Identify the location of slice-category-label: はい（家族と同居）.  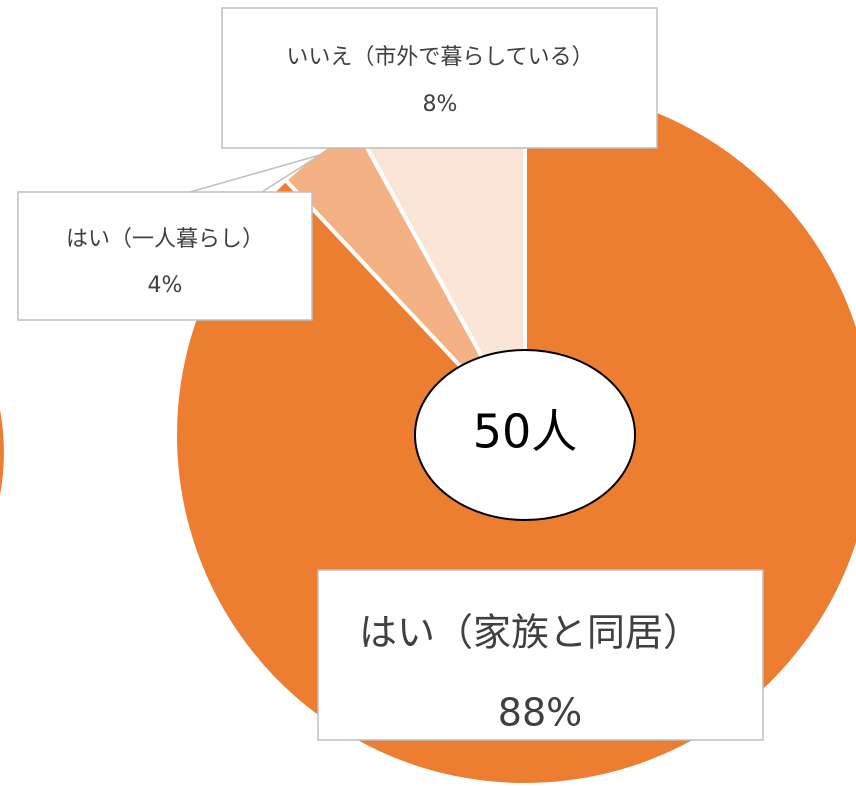
(530, 633).